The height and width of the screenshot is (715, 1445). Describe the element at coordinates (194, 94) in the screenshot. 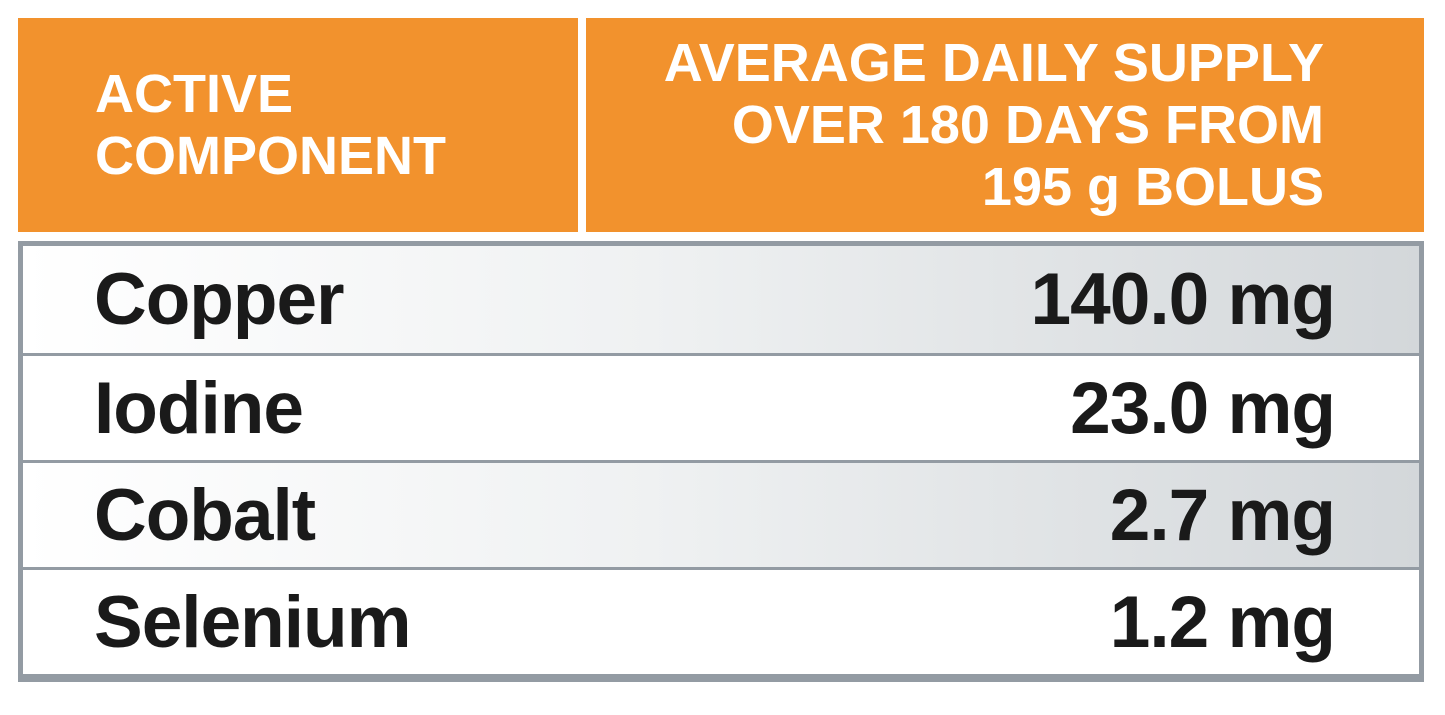

I see `header-line: ACTIVE` at that location.